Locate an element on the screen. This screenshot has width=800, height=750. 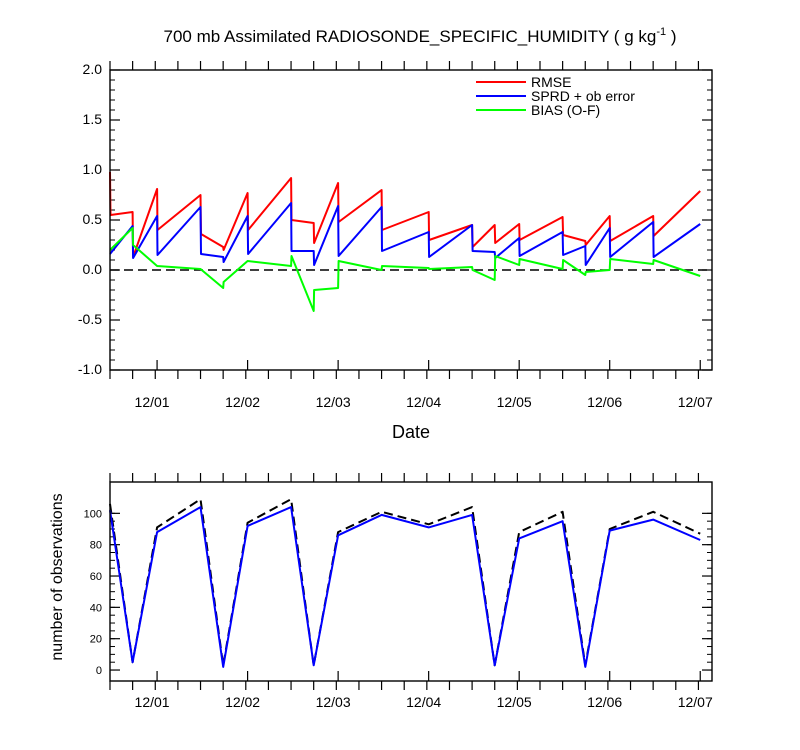
series-line-bias-o-f is located at coordinates (405, 269).